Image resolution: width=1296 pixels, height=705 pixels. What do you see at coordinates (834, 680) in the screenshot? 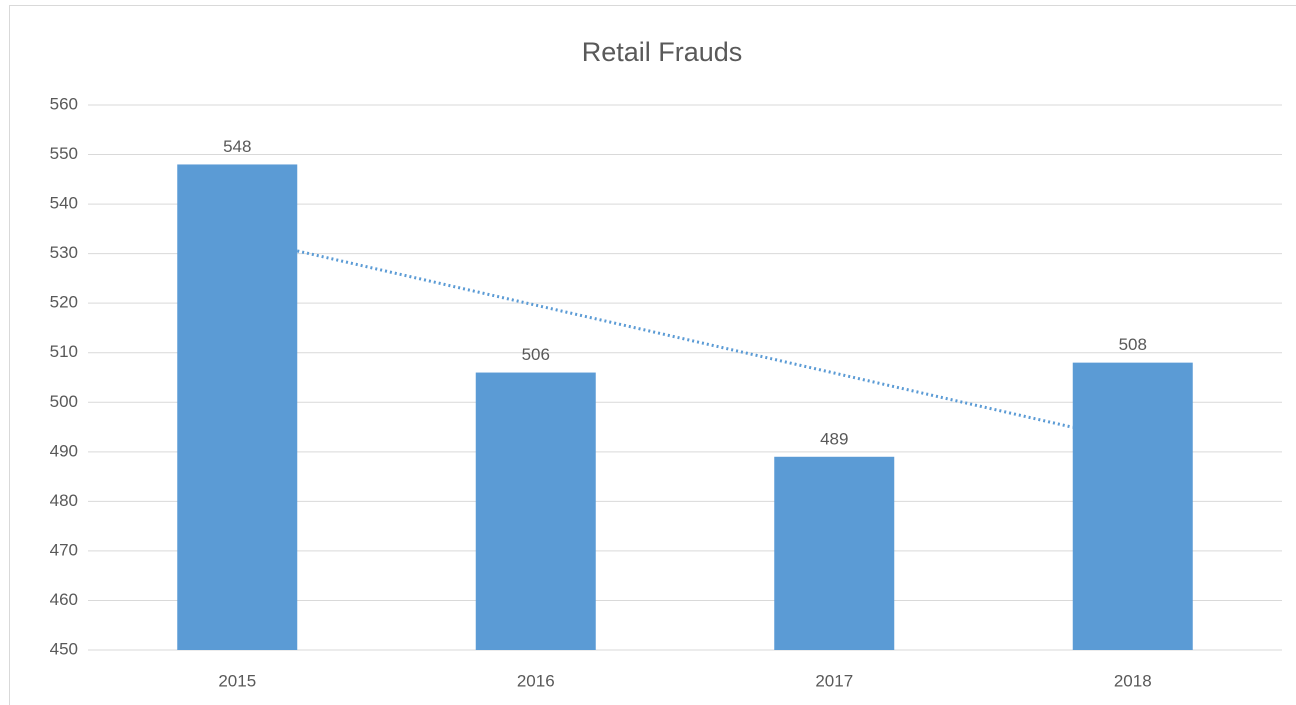
I see `x-tick-label: 2017` at bounding box center [834, 680].